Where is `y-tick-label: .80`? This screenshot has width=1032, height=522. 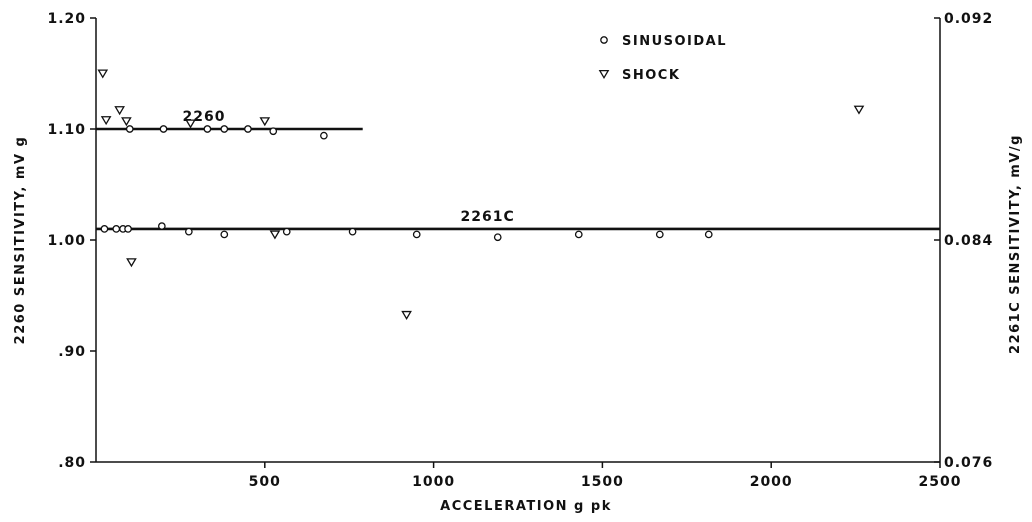
y-tick-label: .80 is located at coordinates (72, 463).